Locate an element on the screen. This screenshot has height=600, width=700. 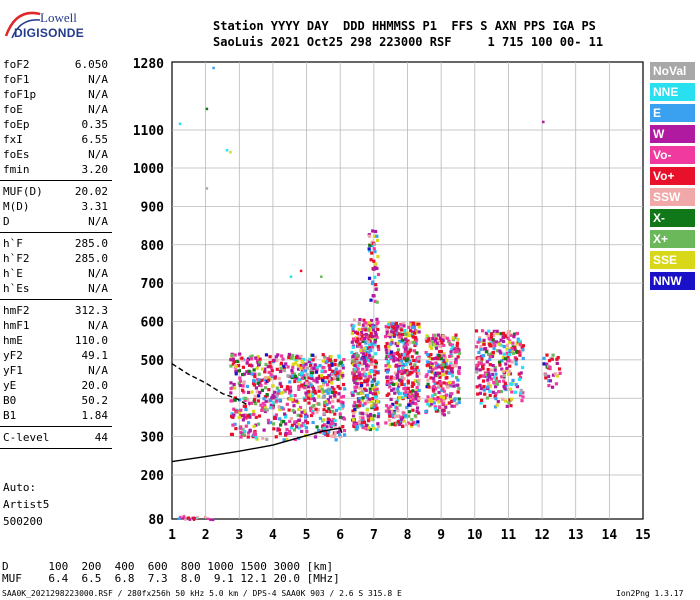
param-value: 44 is located at coordinates (101, 437).